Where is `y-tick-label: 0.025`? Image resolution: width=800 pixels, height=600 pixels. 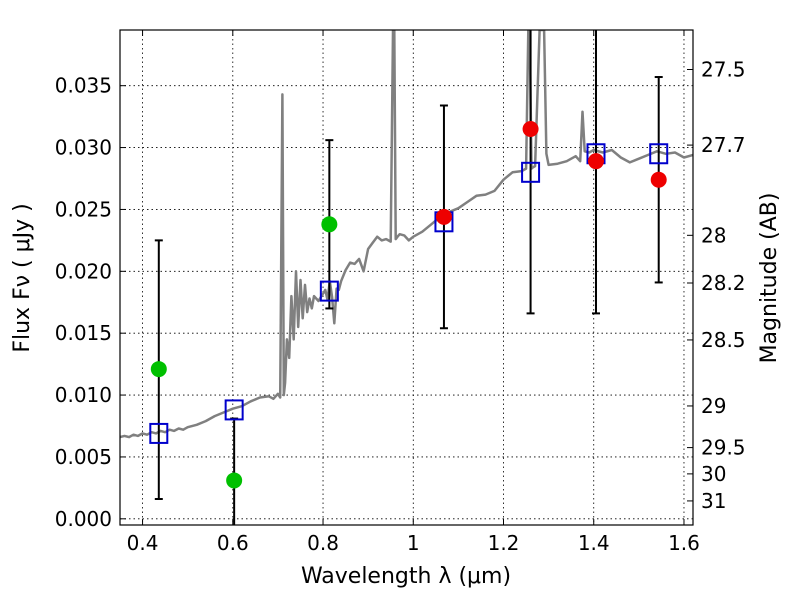 y-tick-label: 0.025 is located at coordinates (83, 209).